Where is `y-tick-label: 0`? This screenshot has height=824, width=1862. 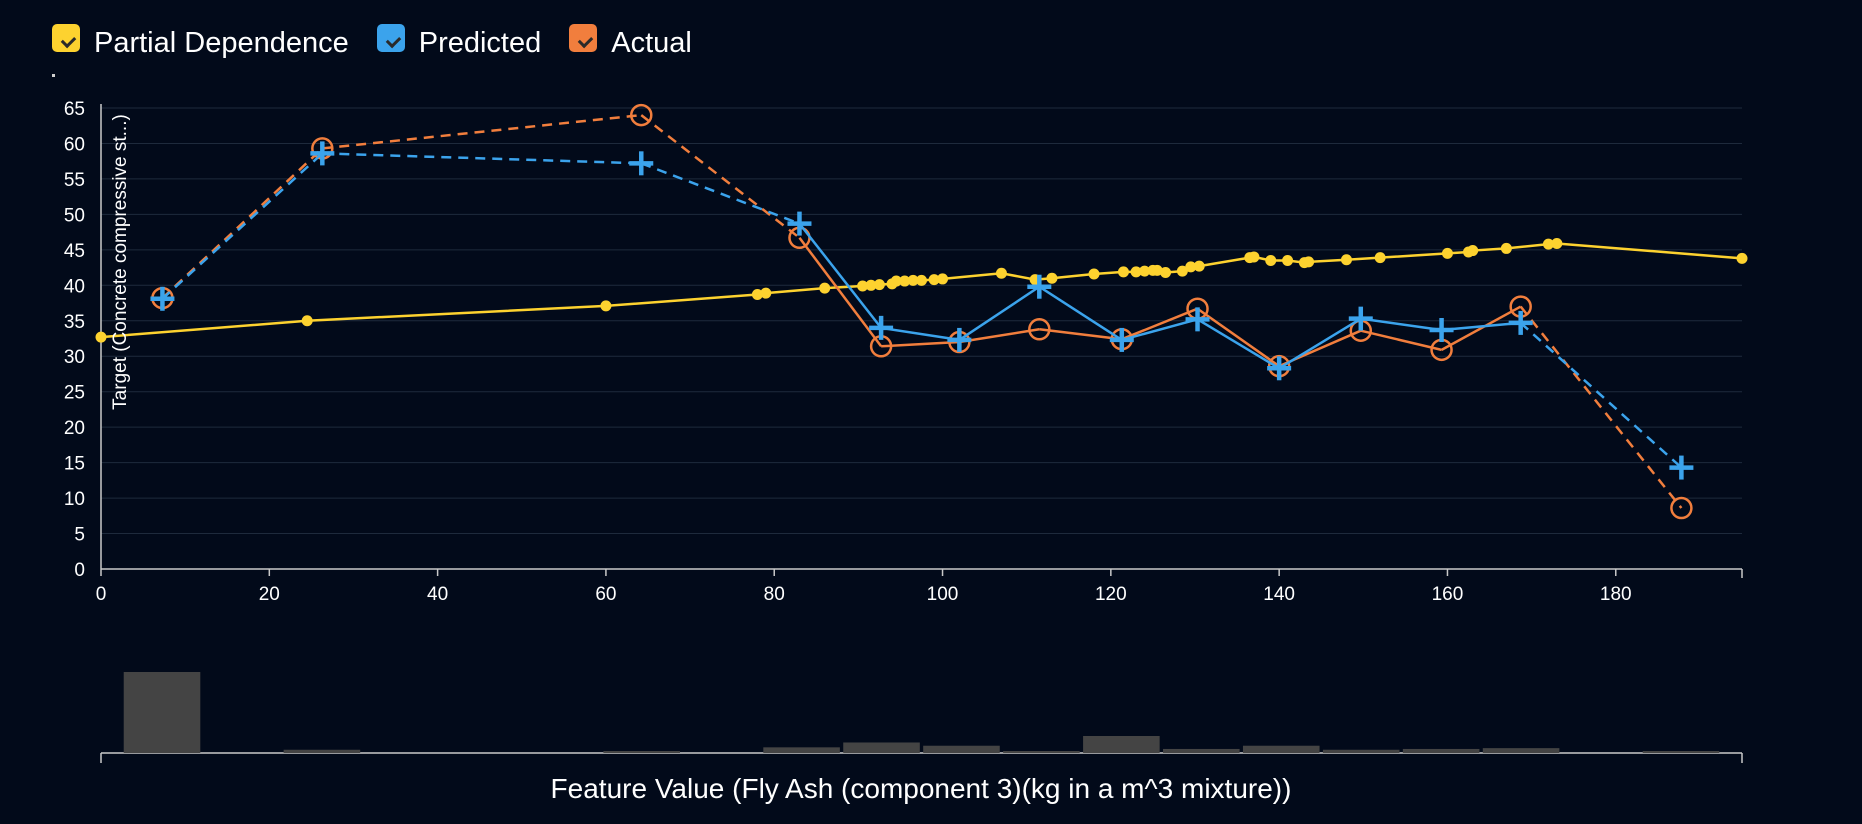
y-tick-label: 0 is located at coordinates (79, 570).